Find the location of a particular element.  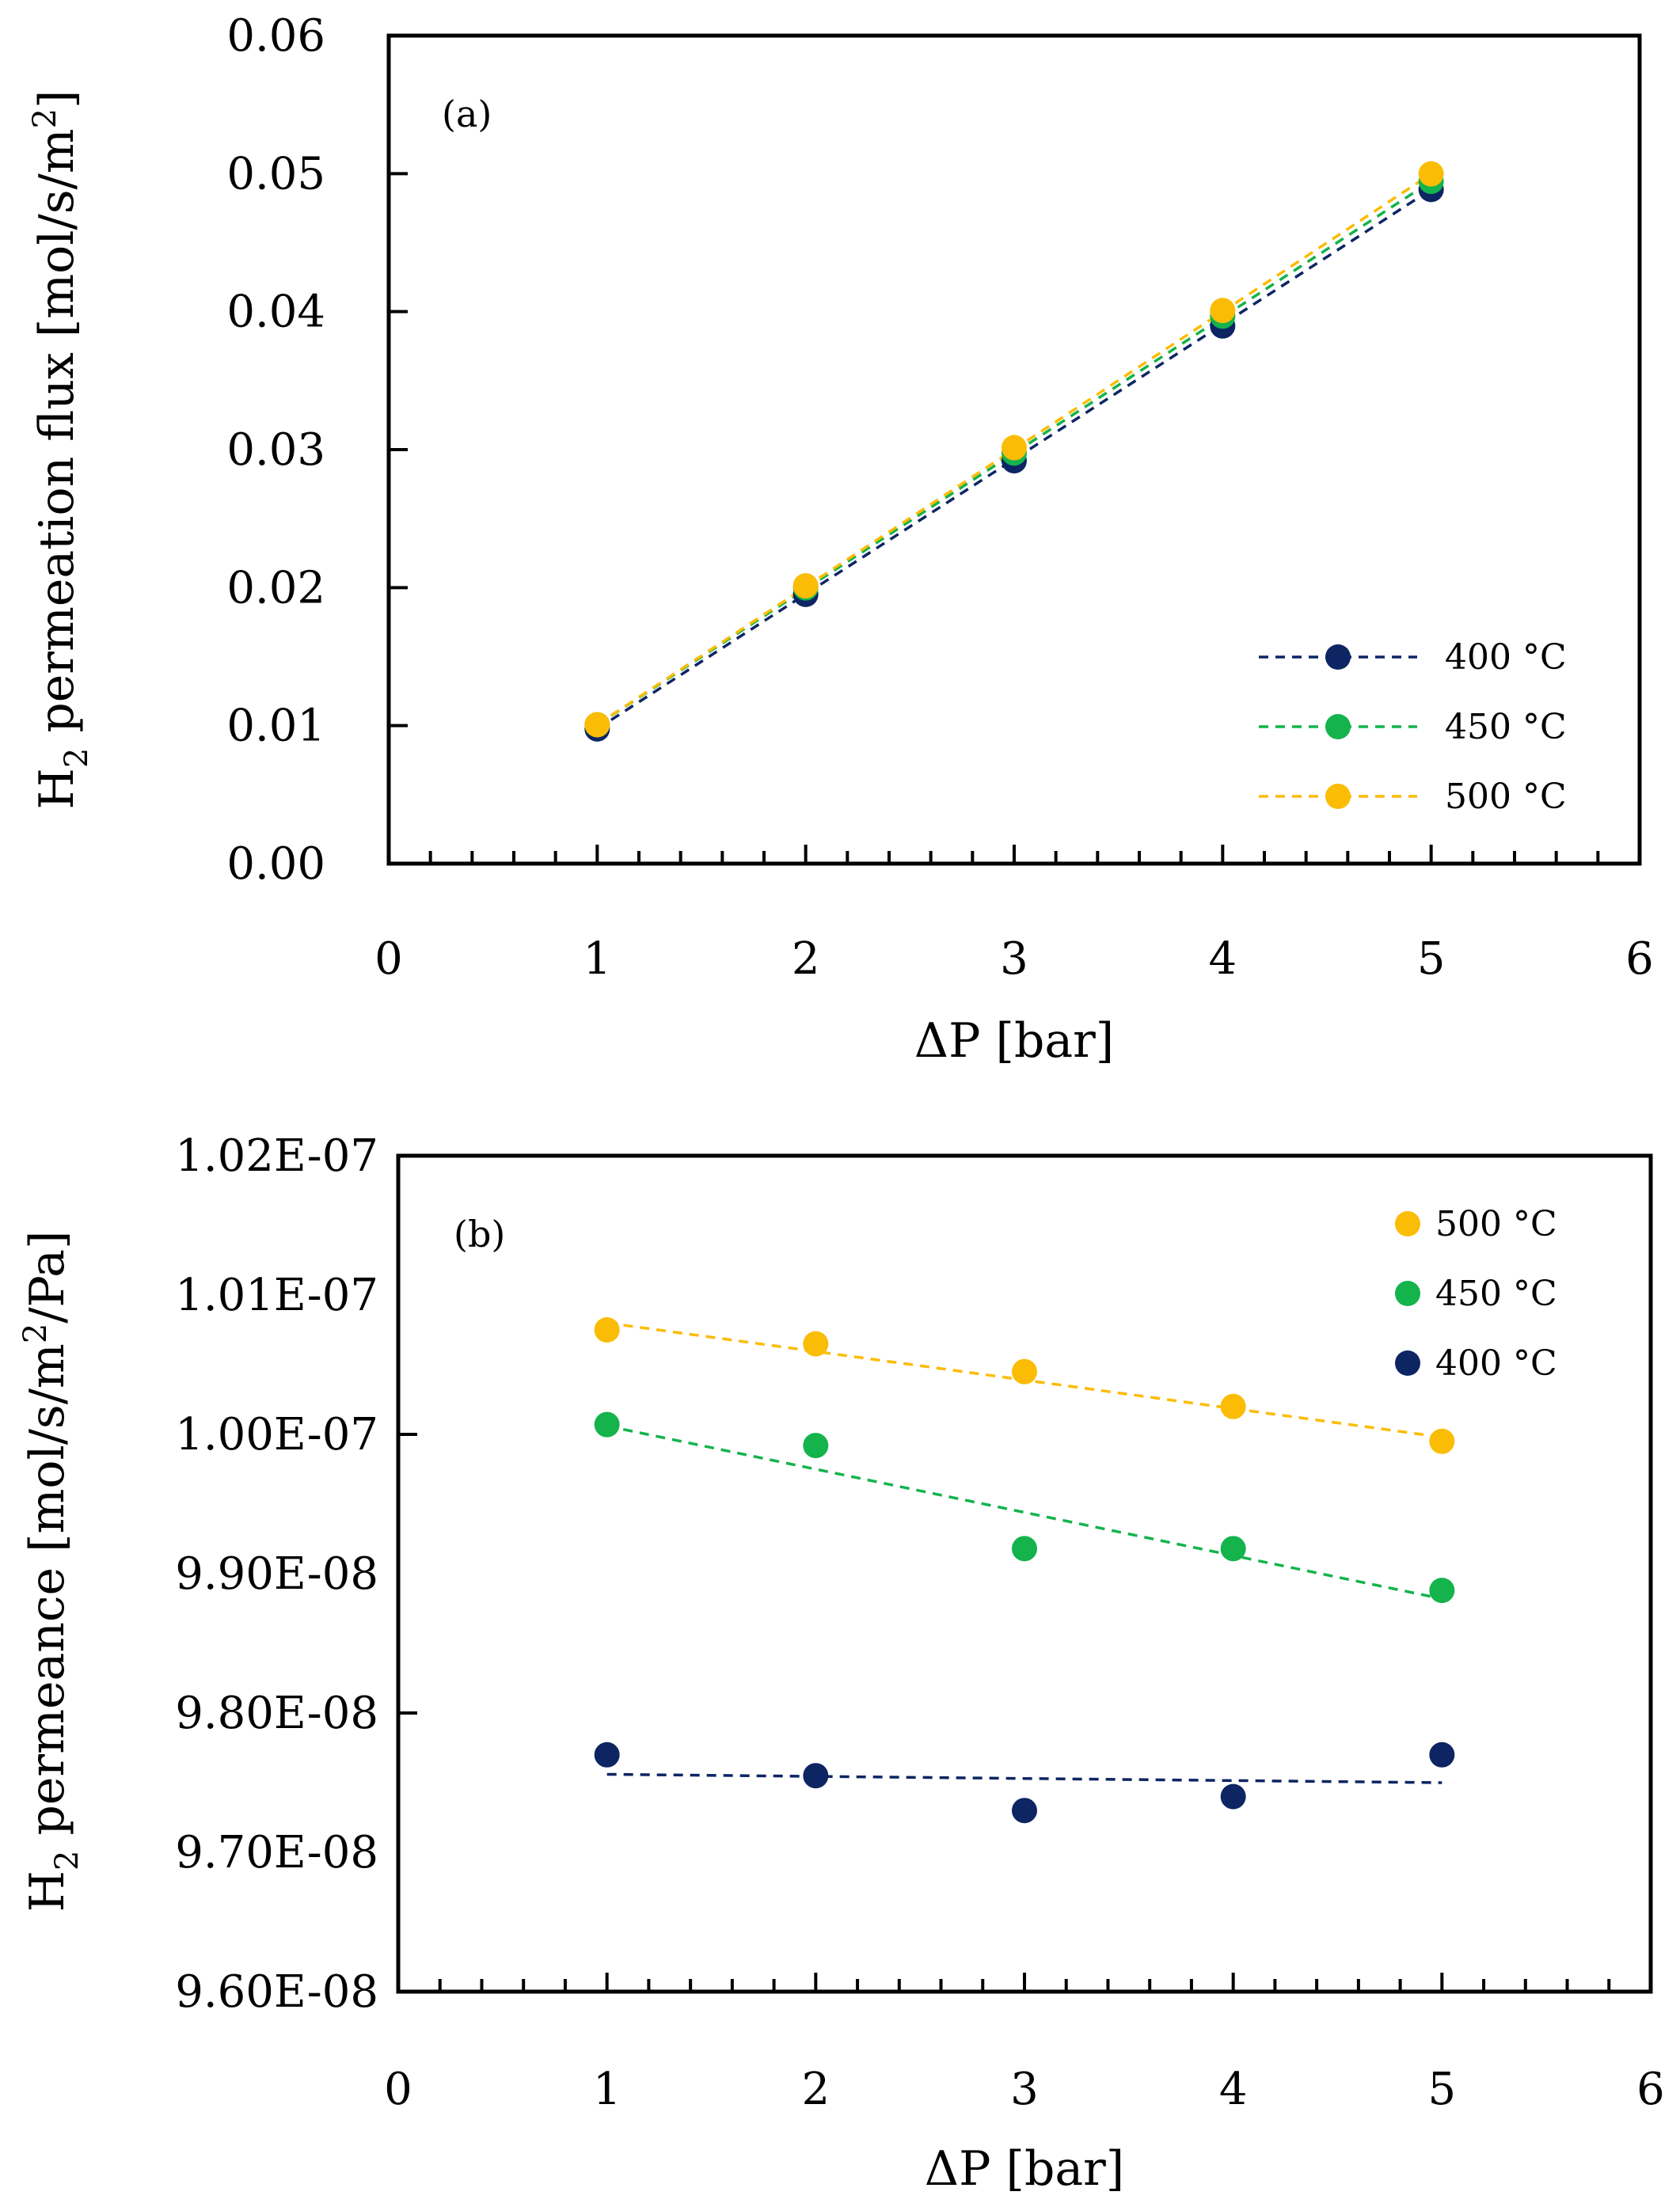

panel-a-data-points is located at coordinates (1014, 452).